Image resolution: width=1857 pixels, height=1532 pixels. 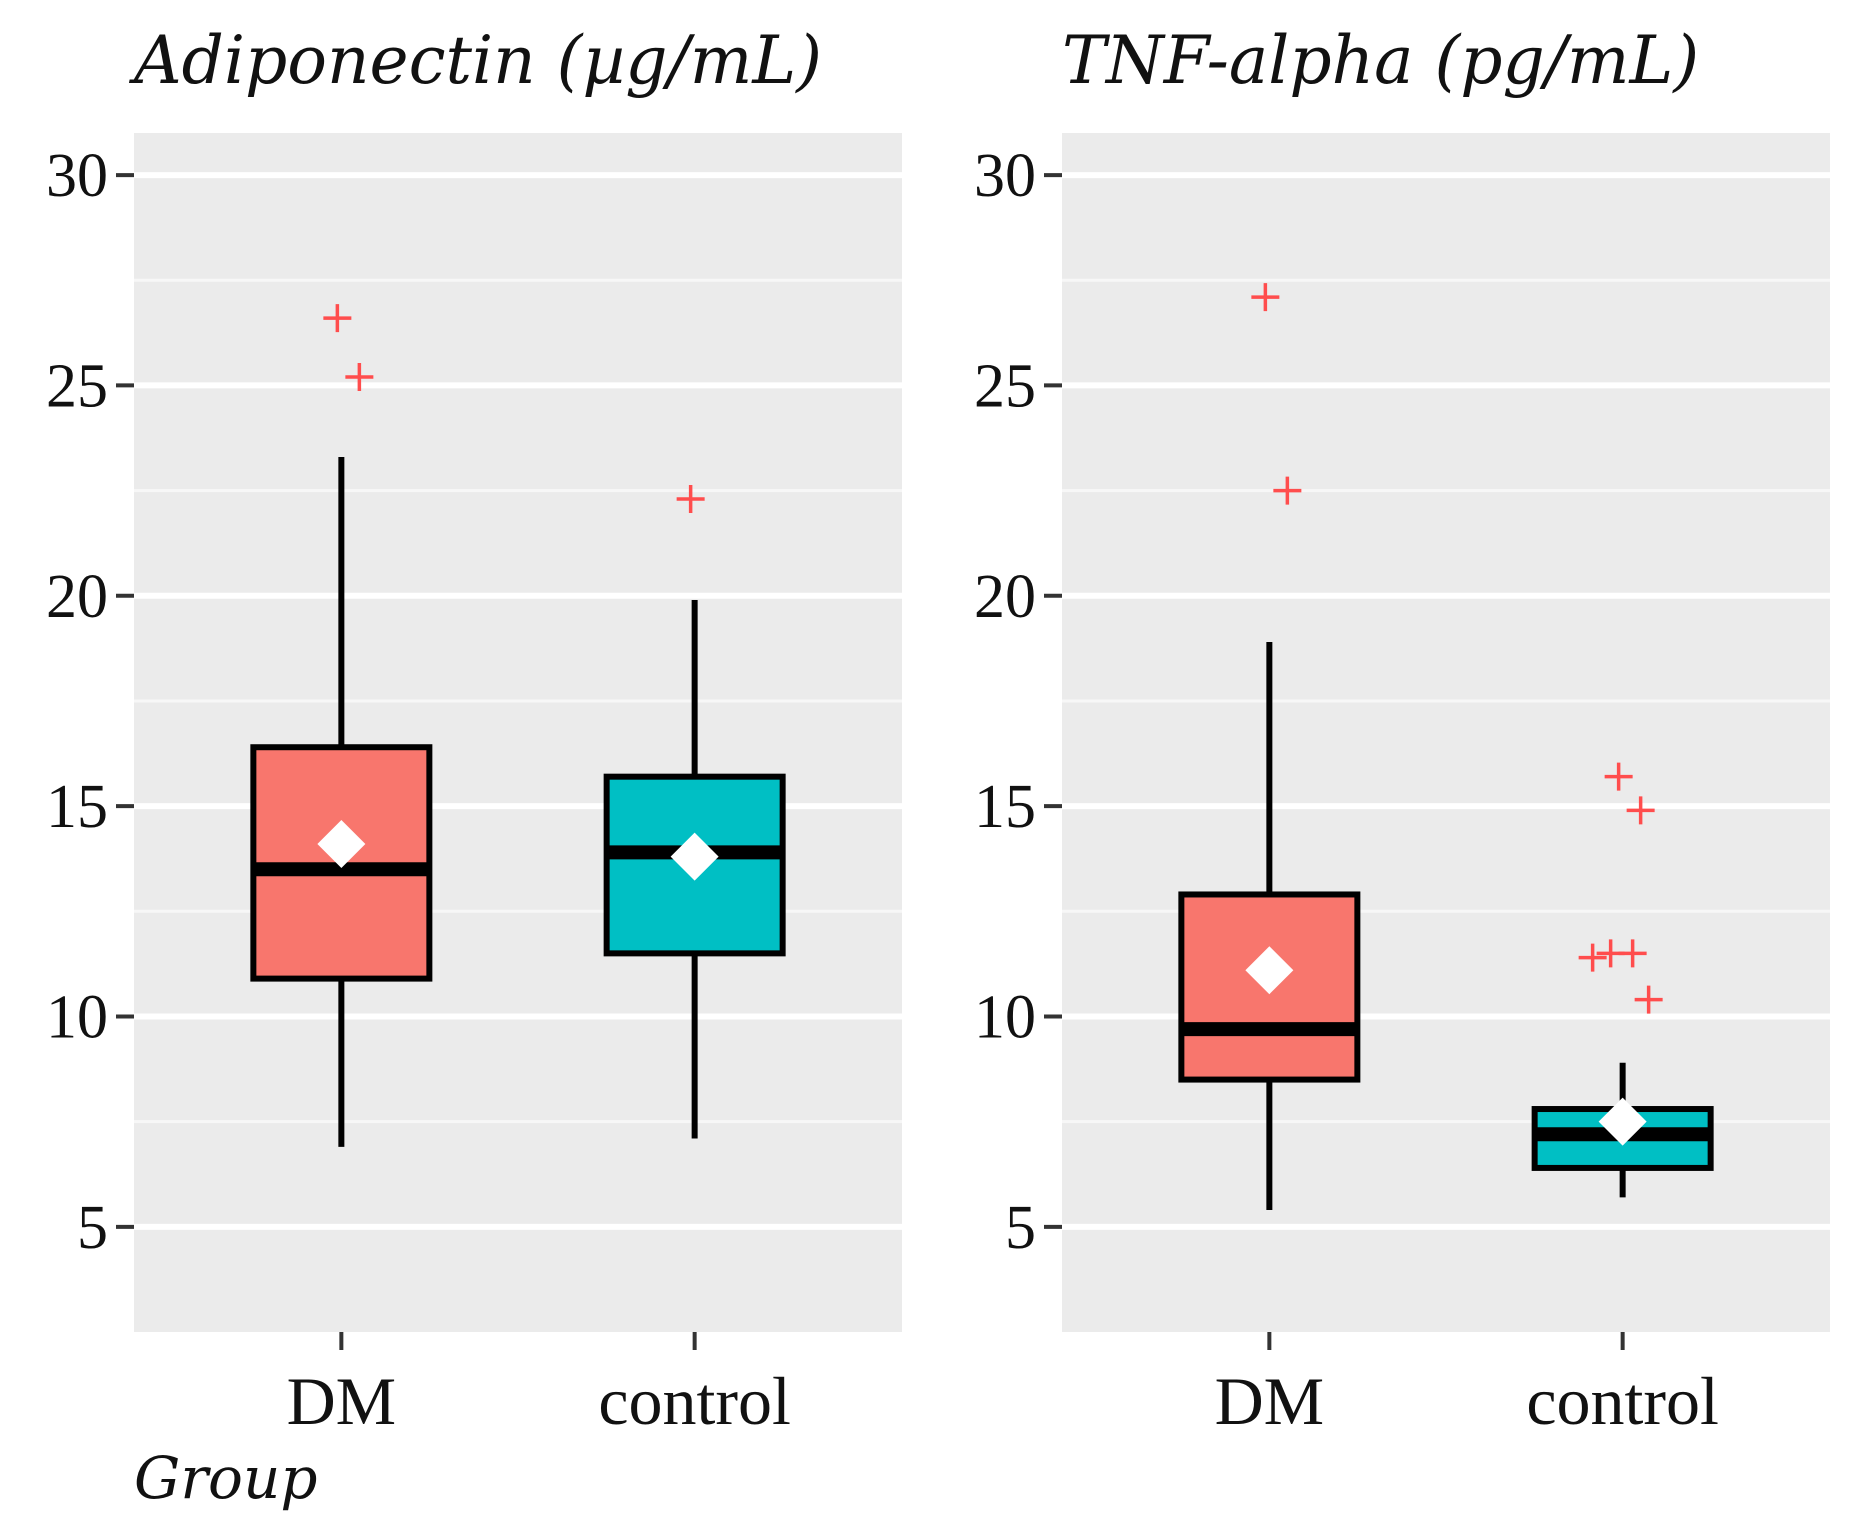 What do you see at coordinates (475, 60) in the screenshot?
I see `panel-title: Adiponectin (µg/mL)` at bounding box center [475, 60].